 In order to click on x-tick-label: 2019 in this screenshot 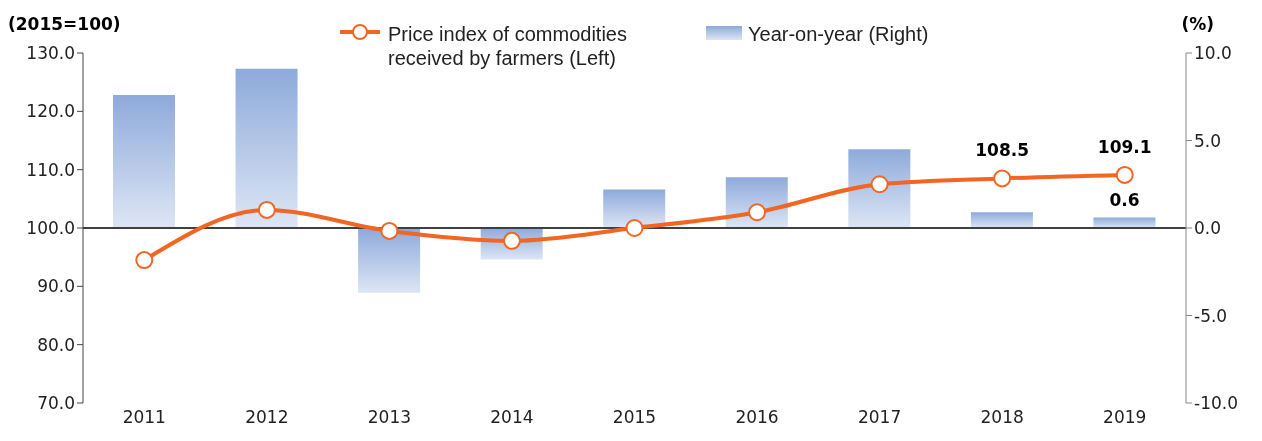, I will do `click(1125, 417)`.